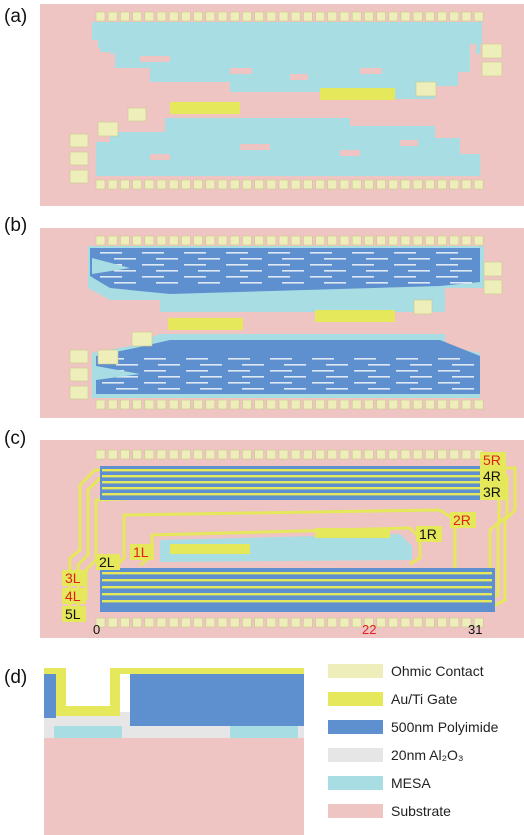 The width and height of the screenshot is (524, 835). I want to click on legend-item-ohmic: Ohmic Contact, so click(406, 671).